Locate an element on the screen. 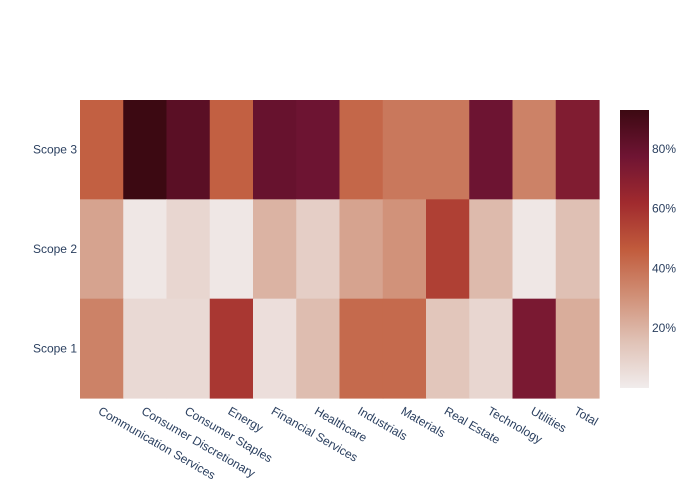 The height and width of the screenshot is (500, 700). y-tick-label: Scope 3 is located at coordinates (55, 150).